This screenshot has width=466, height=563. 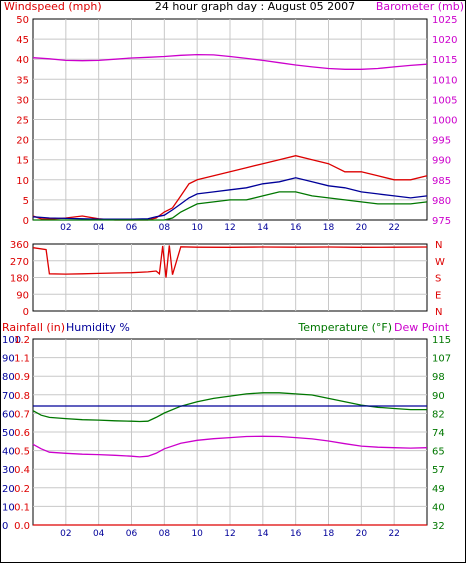 I want to click on bot-left-tick-label: 40, so click(x=8, y=452).